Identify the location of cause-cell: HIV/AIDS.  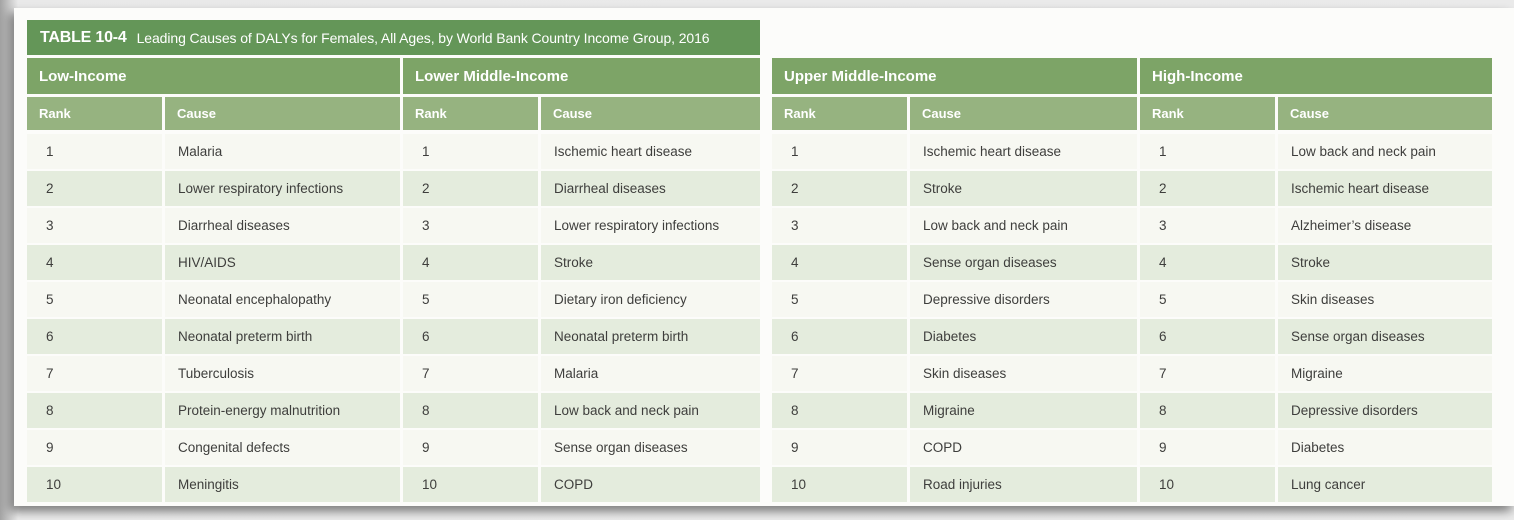
(282, 262).